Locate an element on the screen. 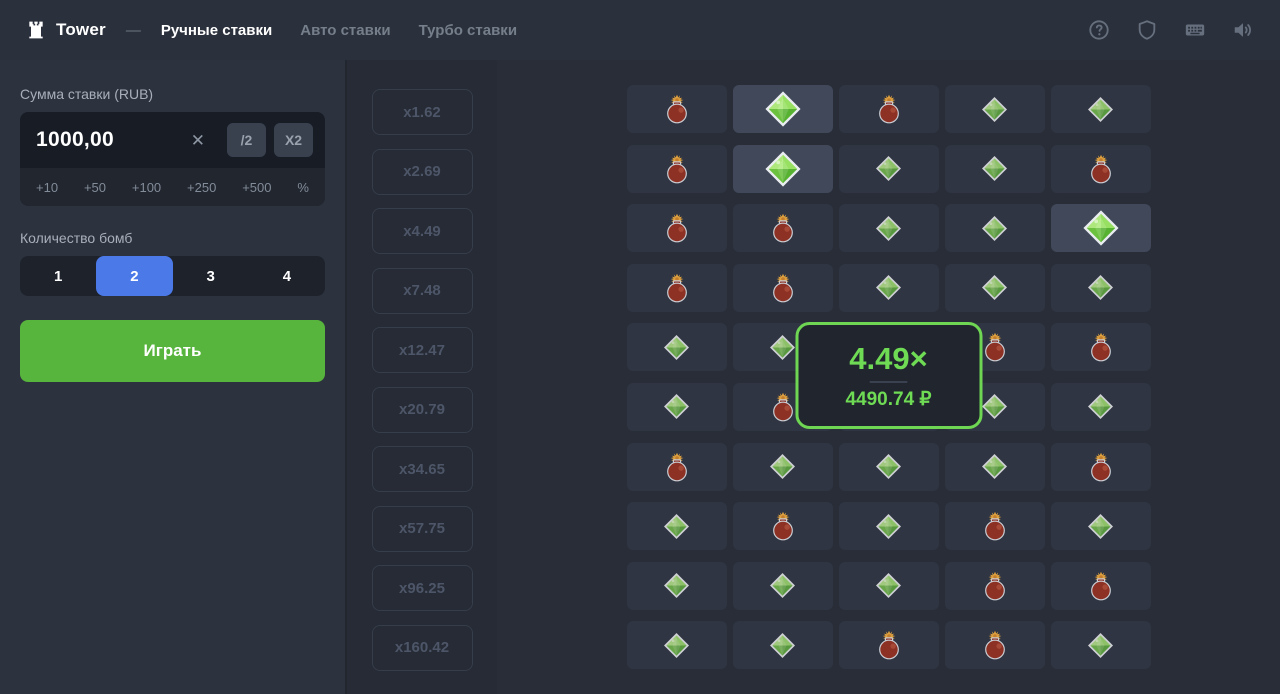 The image size is (1280, 694). tile-r7c3-gem is located at coordinates (888, 466).